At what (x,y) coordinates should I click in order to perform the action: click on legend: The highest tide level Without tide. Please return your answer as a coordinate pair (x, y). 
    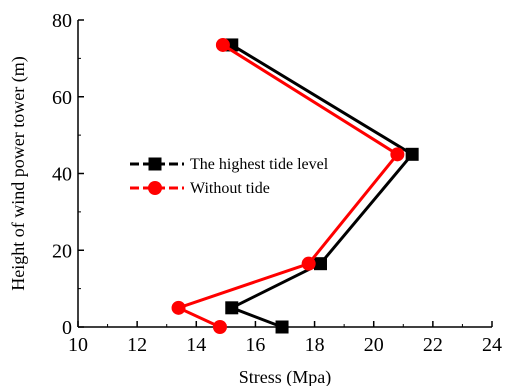
    Looking at the image, I should click on (229, 176).